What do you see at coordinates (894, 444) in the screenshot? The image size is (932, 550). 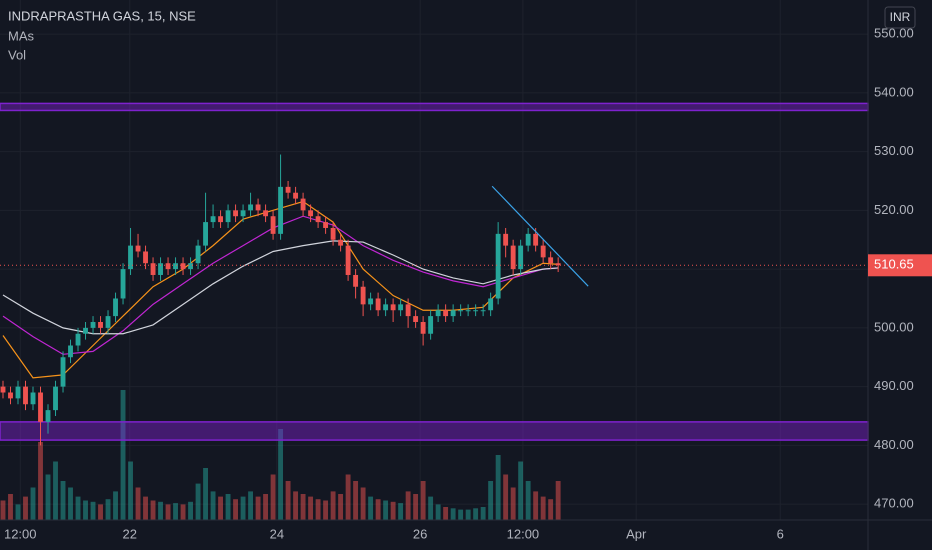 I see `y-tick-label: 480.00` at bounding box center [894, 444].